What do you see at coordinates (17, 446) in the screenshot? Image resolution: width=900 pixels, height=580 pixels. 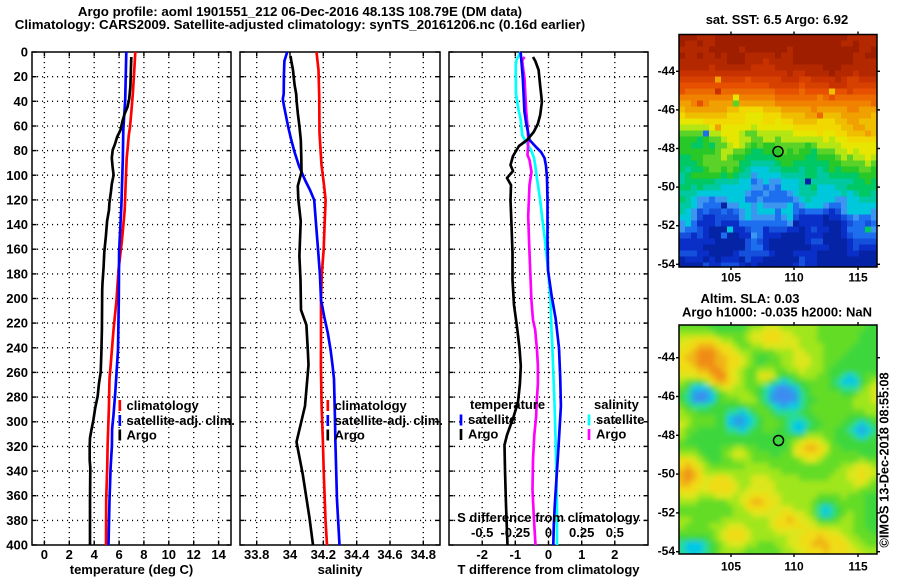 I see `svg-text: 320` at bounding box center [17, 446].